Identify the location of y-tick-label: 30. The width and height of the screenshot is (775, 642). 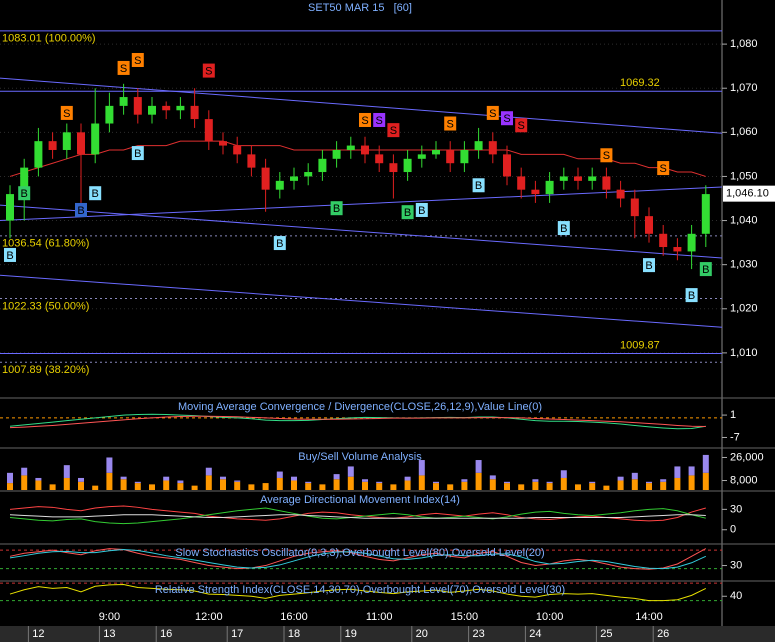
(736, 565).